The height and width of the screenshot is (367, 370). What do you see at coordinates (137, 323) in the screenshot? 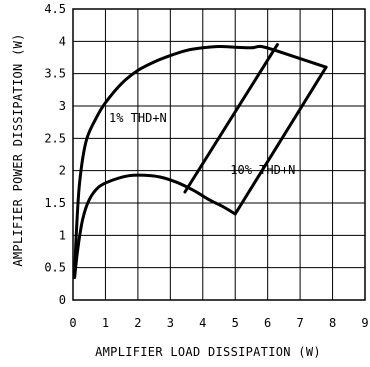
I see `x-tick-label: 2` at bounding box center [137, 323].